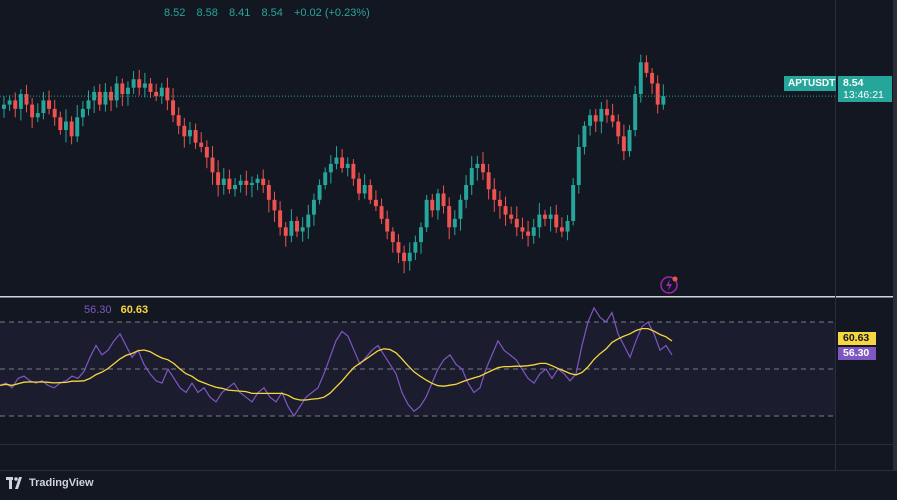 The width and height of the screenshot is (897, 500). I want to click on time-axis-border, so click(446, 444).